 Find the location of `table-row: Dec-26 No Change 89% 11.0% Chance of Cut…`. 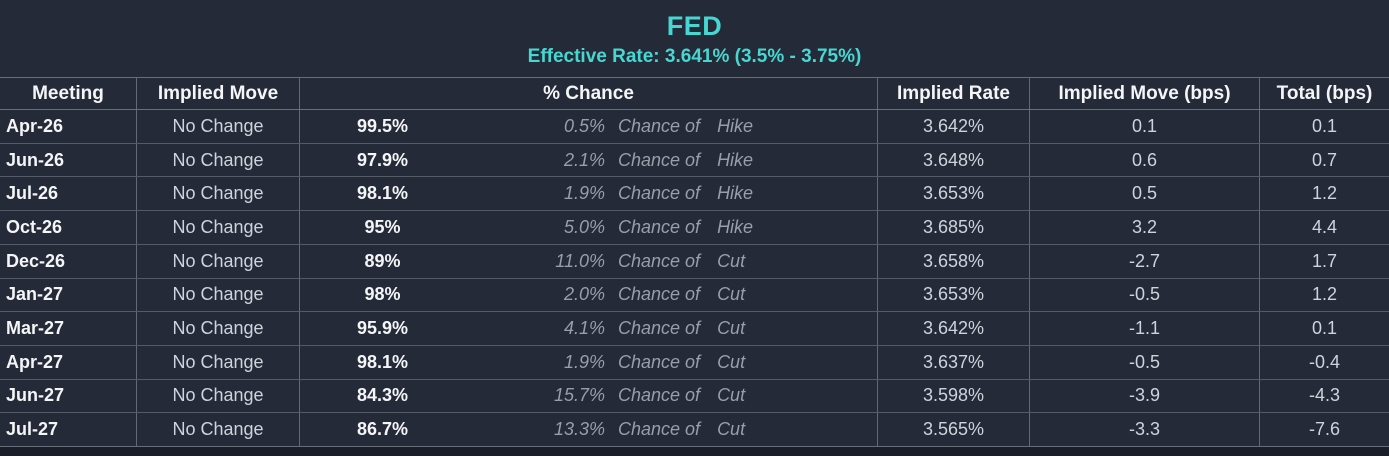

table-row: Dec-26 No Change 89% 11.0% Chance of Cut… is located at coordinates (694, 261).